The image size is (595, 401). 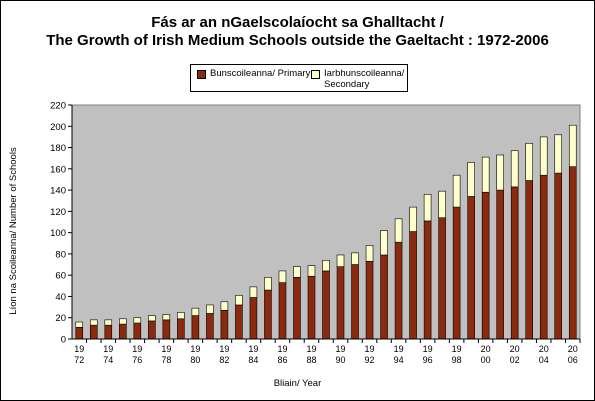 I want to click on x-tick-label-year: 74, so click(x=108, y=360).